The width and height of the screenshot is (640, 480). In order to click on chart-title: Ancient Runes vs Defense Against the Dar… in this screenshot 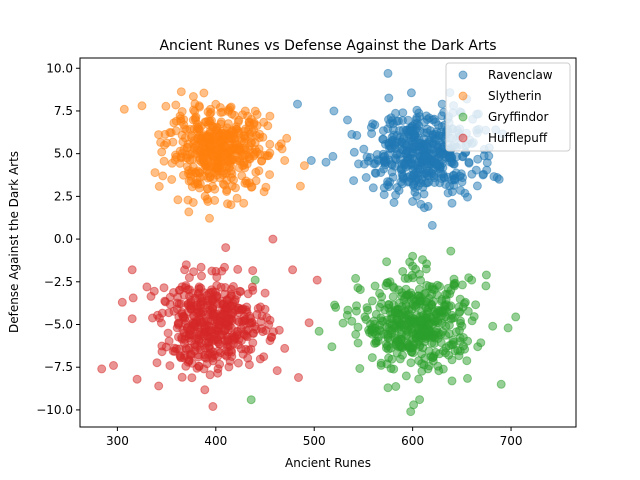, I will do `click(327, 46)`.